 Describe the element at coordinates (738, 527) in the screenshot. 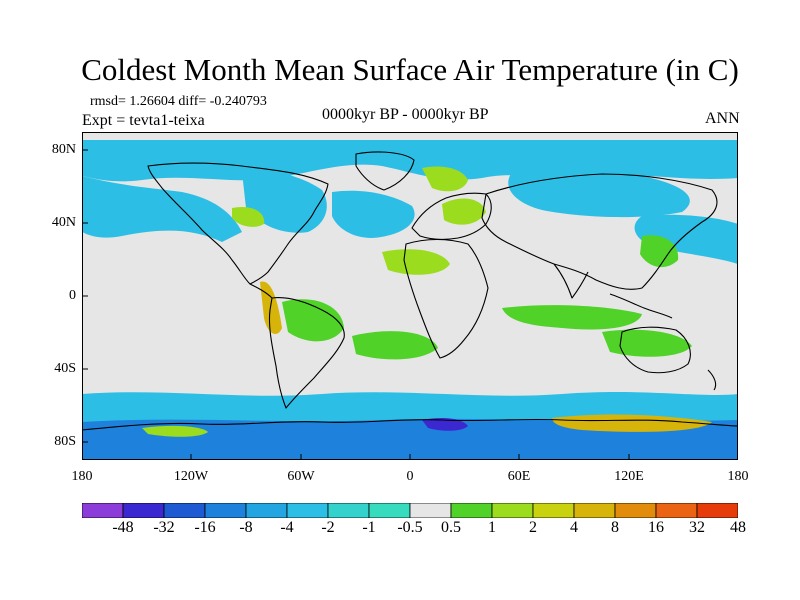

I see `colorbar-label: 48` at that location.